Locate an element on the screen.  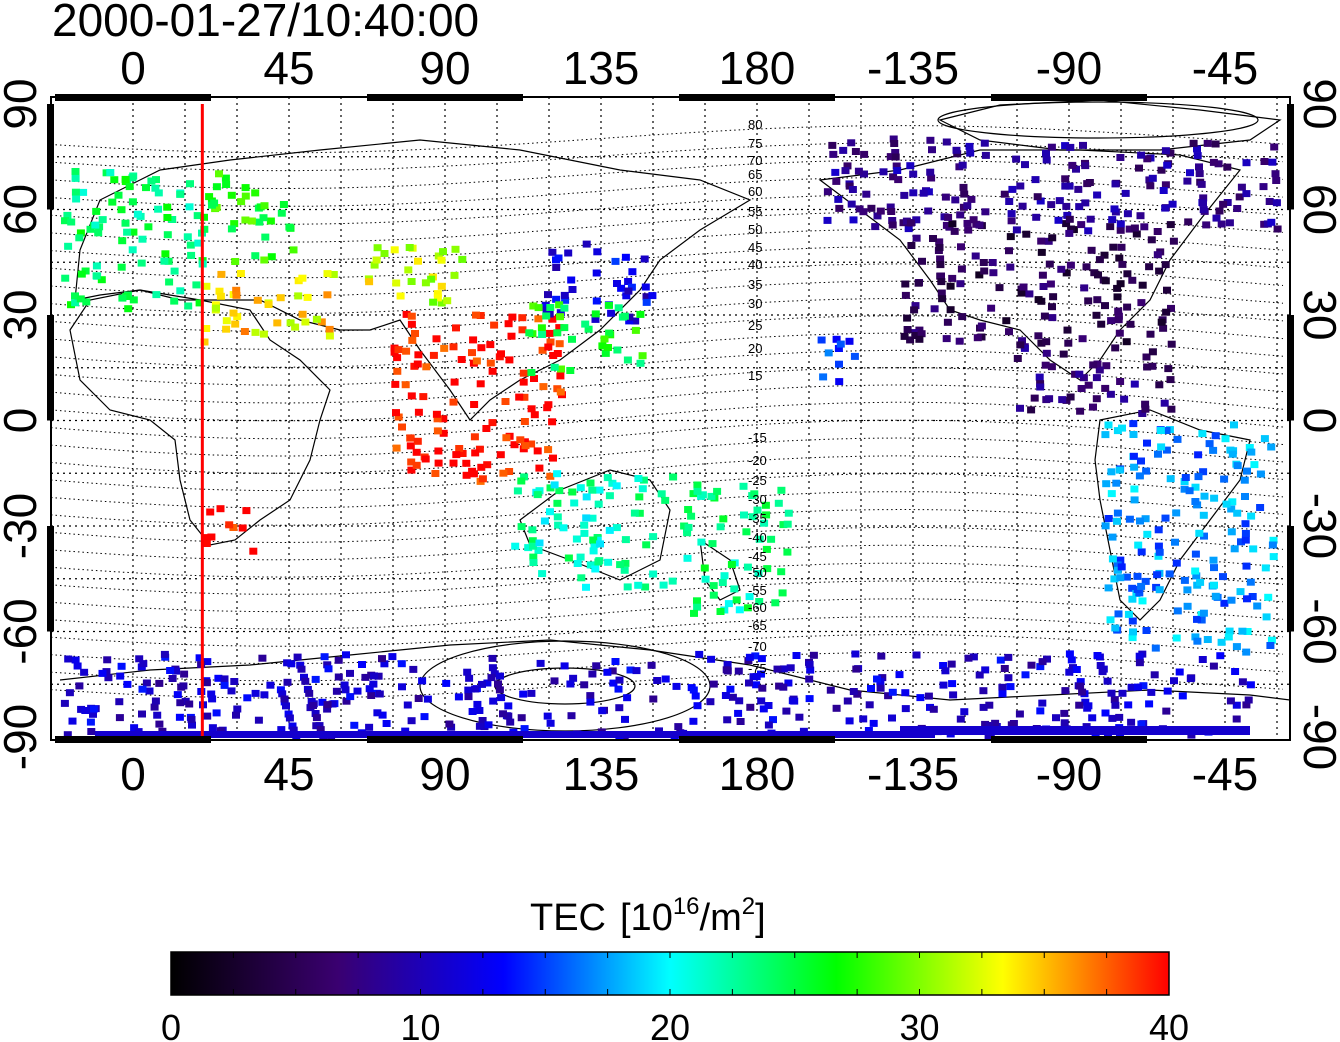
top-longitude-tick: 180 is located at coordinates (757, 68).